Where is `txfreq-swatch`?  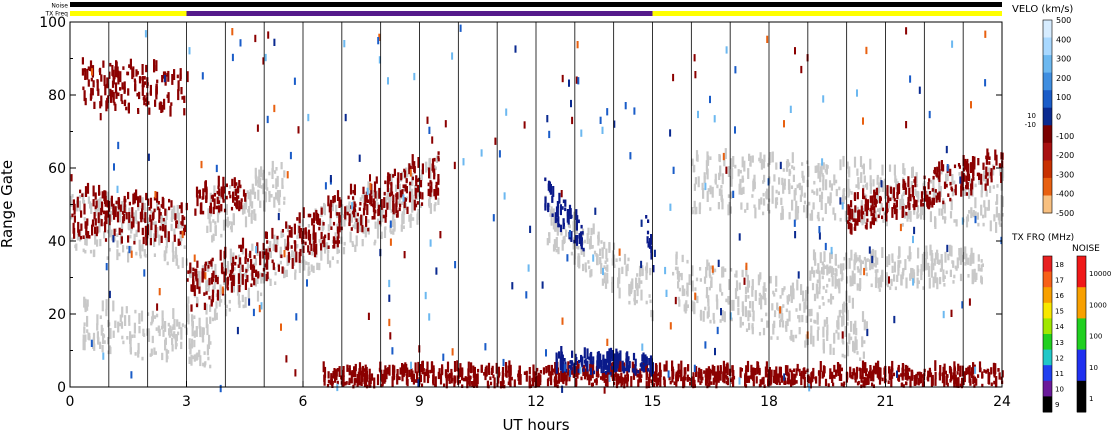 txfreq-swatch is located at coordinates (1047, 404).